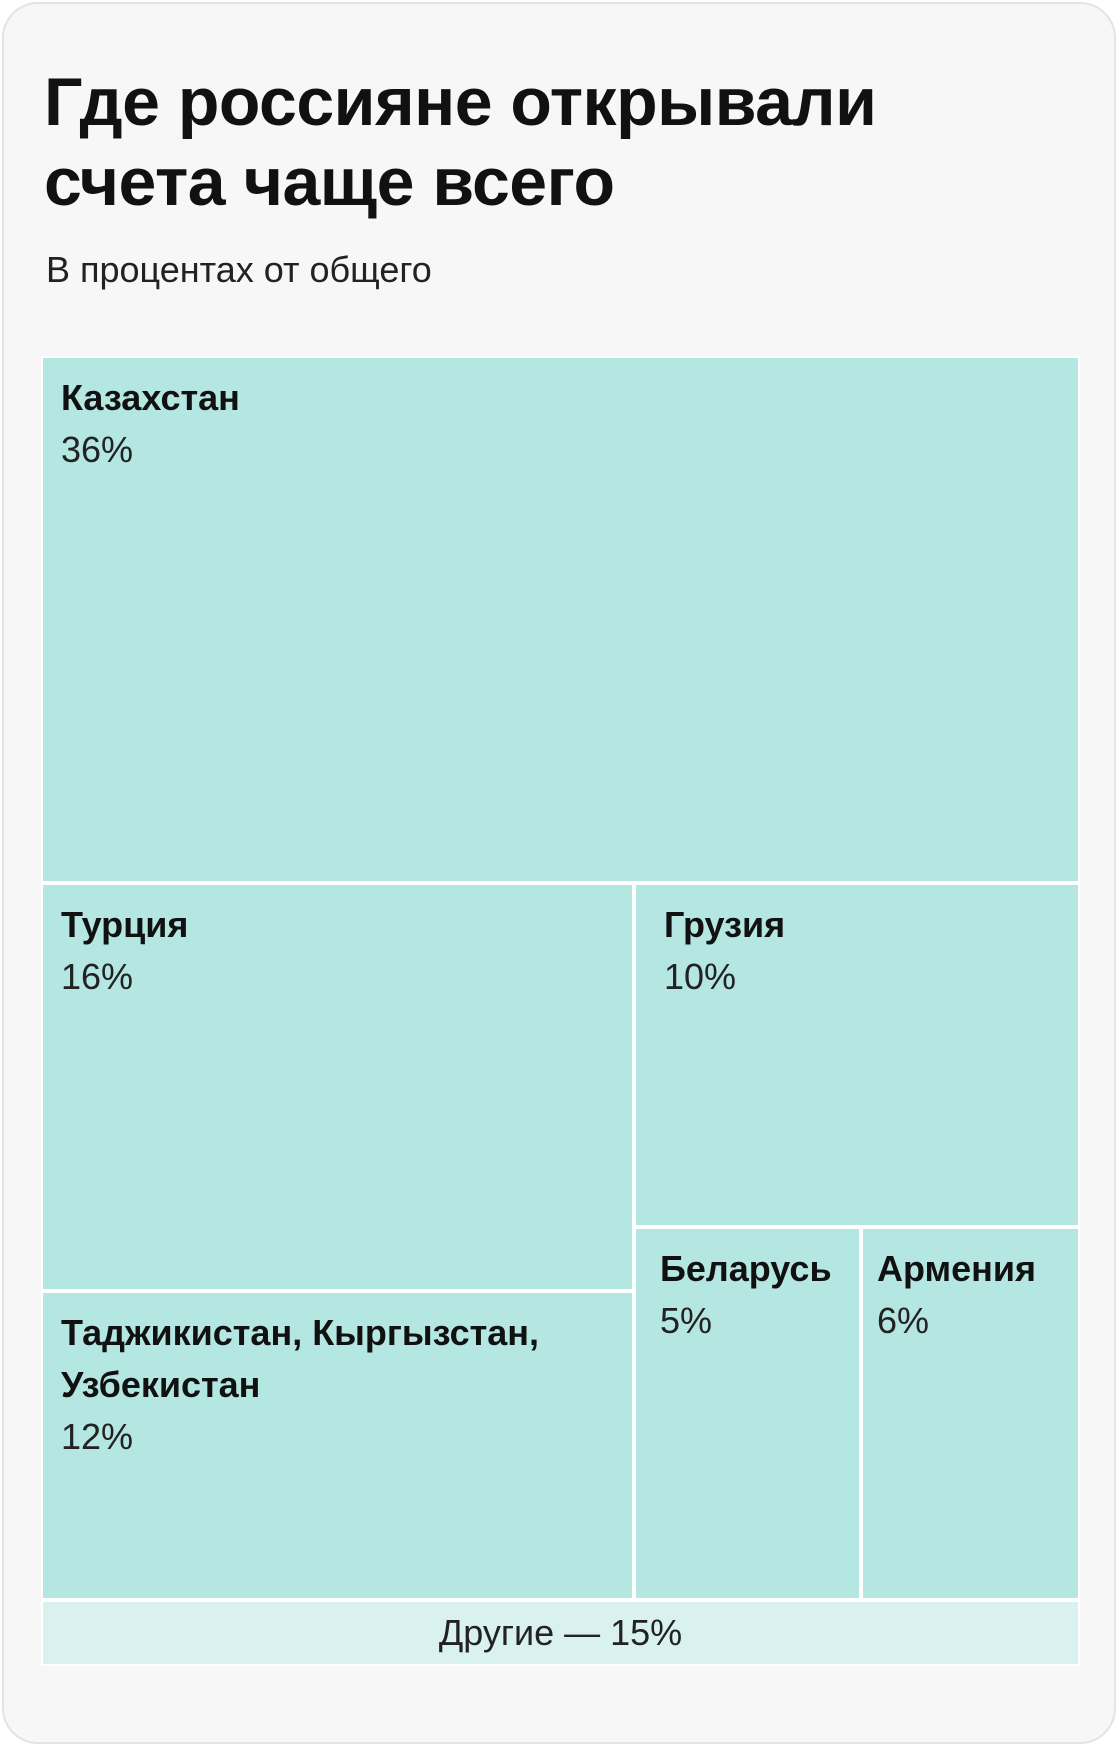 This screenshot has height=1748, width=1120. What do you see at coordinates (746, 1268) in the screenshot?
I see `tile-name: Беларусь` at bounding box center [746, 1268].